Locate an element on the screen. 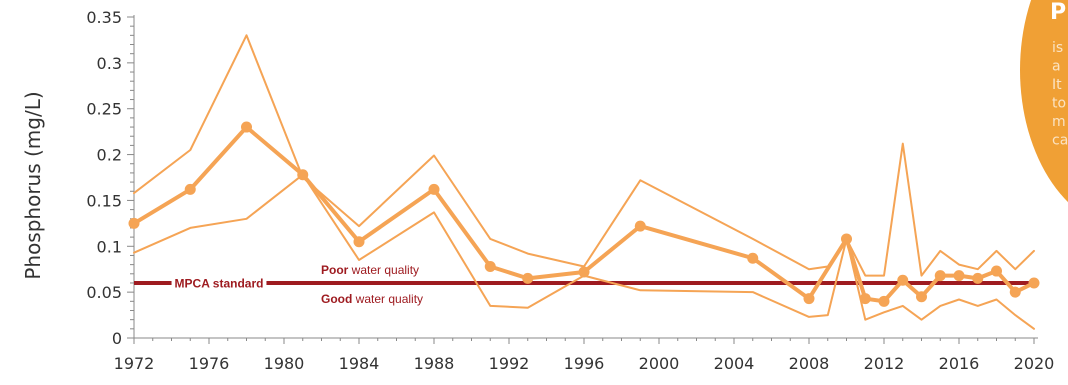  info-bubble-line: to is located at coordinates (1059, 104).